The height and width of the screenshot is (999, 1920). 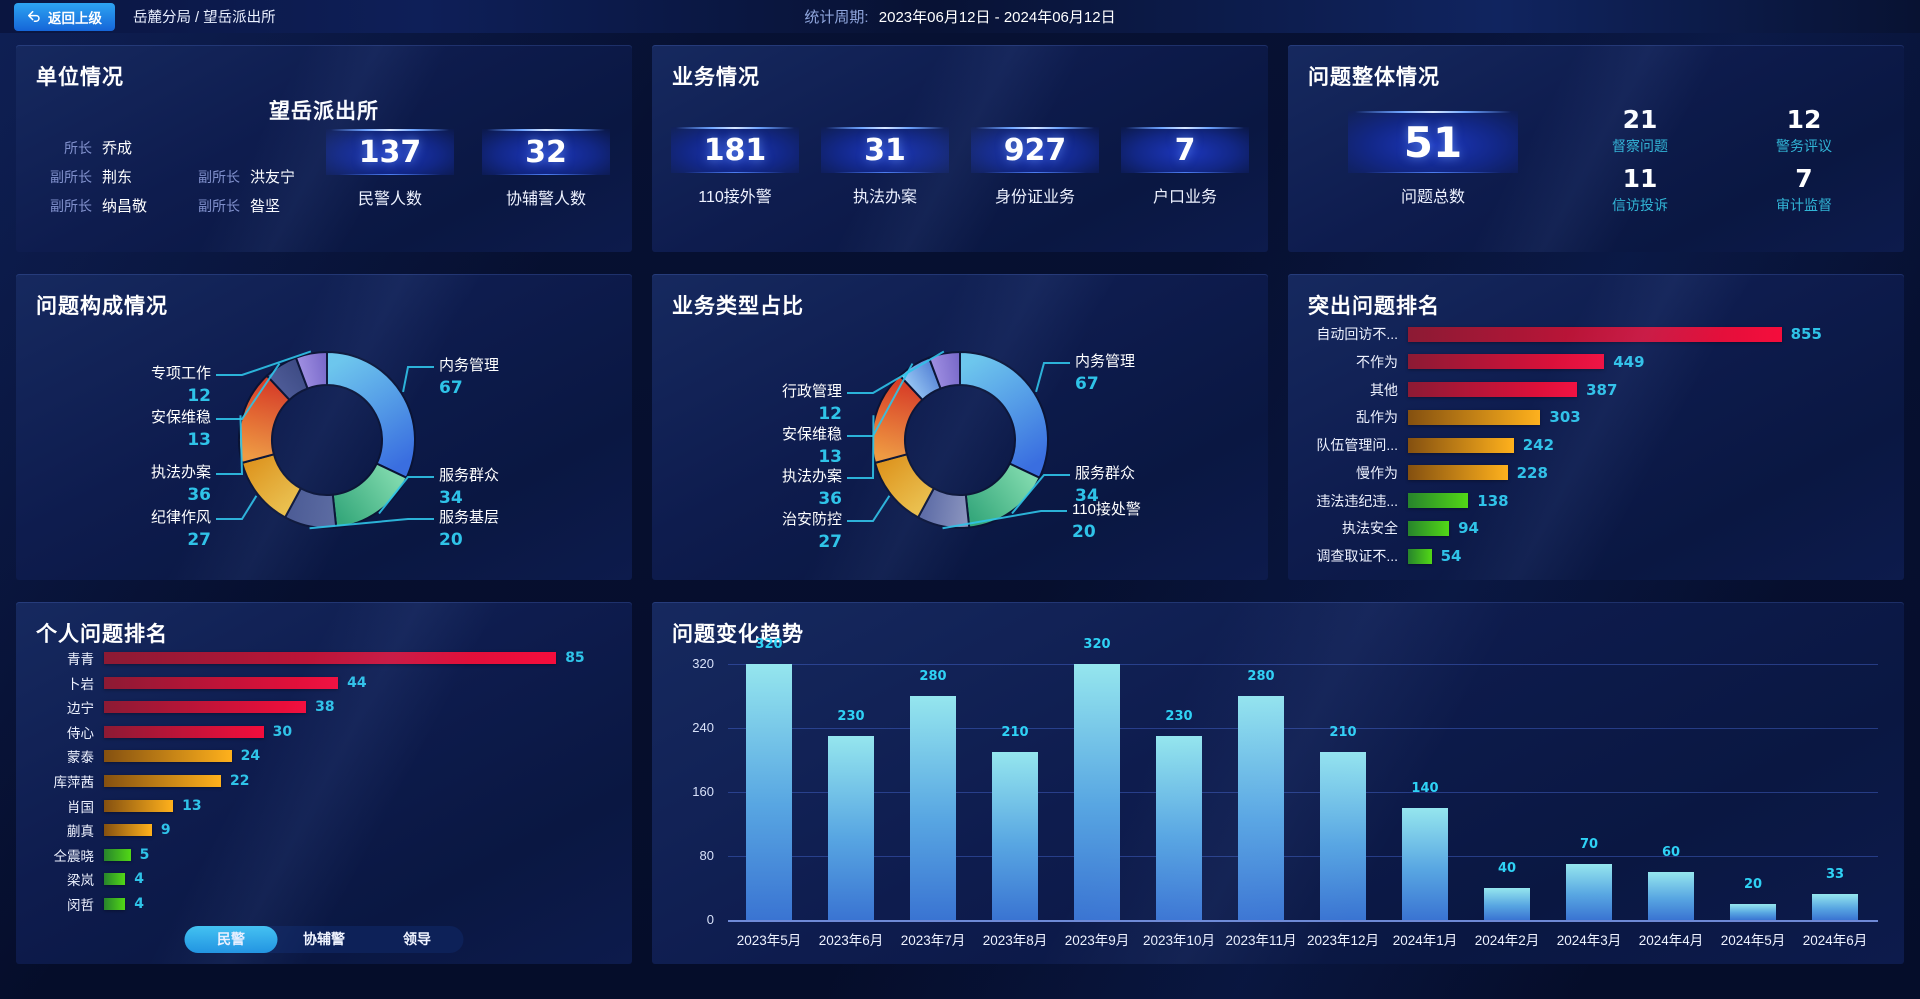 I want to click on stat-item: 137 民警人数, so click(x=390, y=176).